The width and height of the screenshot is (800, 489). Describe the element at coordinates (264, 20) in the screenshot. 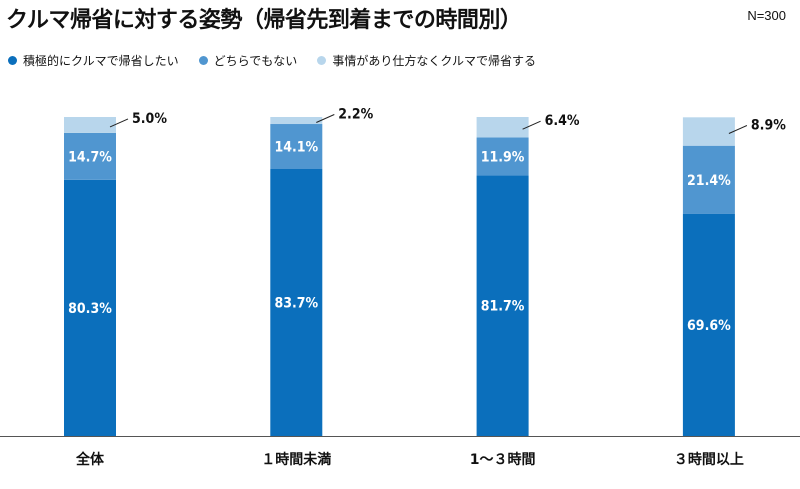

I see `chart-title: クルマ帰省に対する姿勢（帰省先到着までの時間別）` at that location.